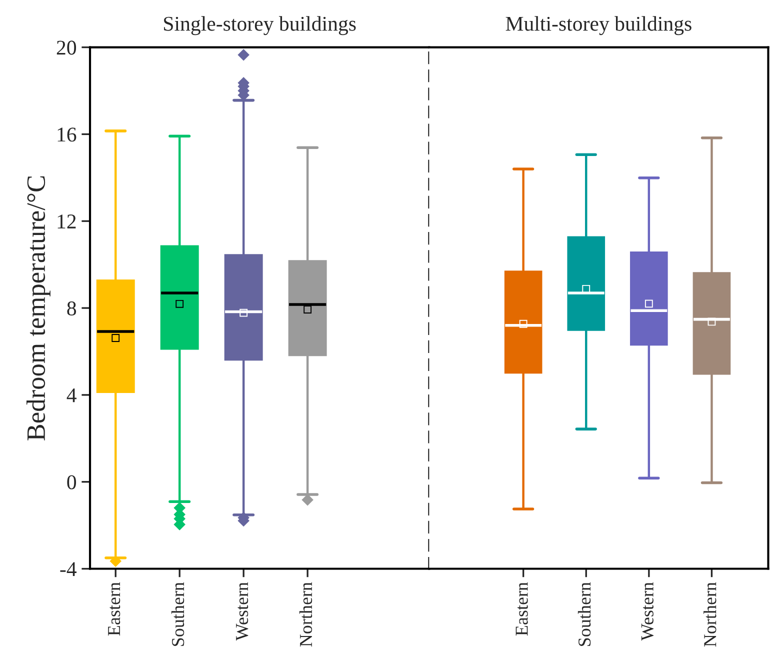  I want to click on y-tick-label: -4, so click(68, 569).